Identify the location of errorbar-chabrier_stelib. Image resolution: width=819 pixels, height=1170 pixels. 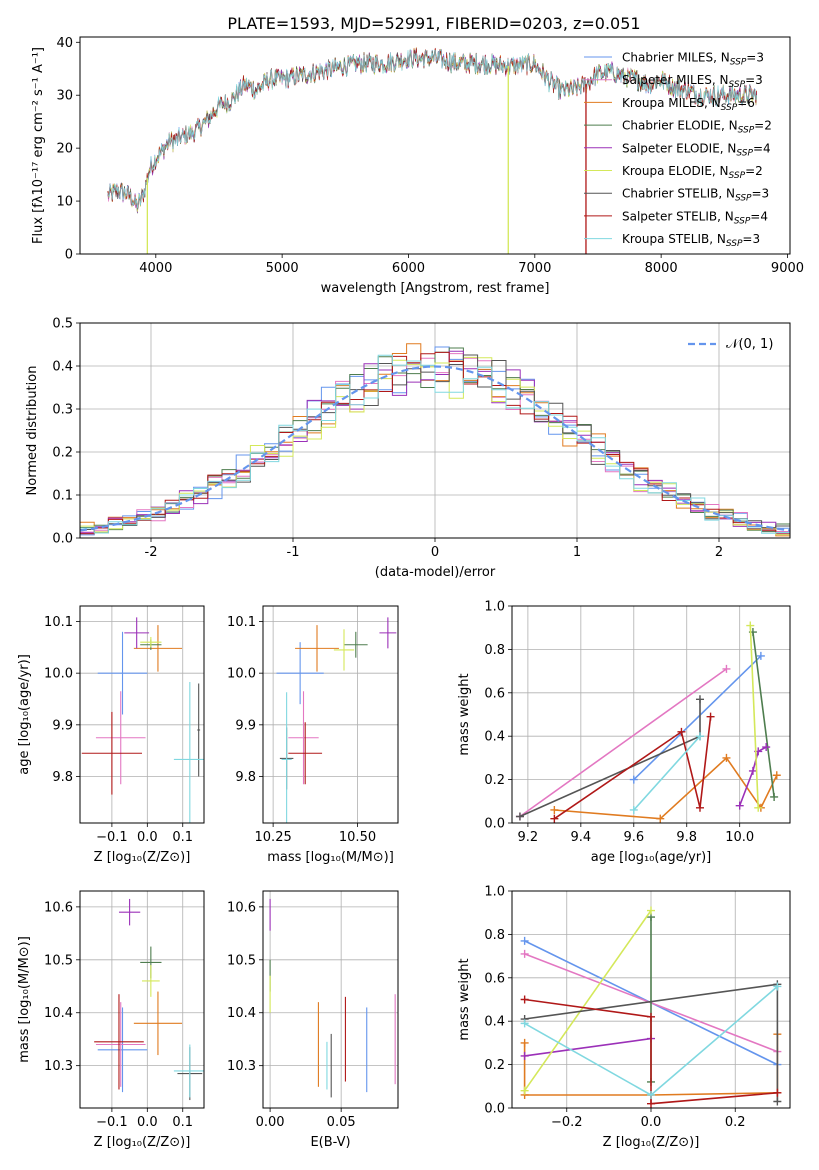
(199, 730).